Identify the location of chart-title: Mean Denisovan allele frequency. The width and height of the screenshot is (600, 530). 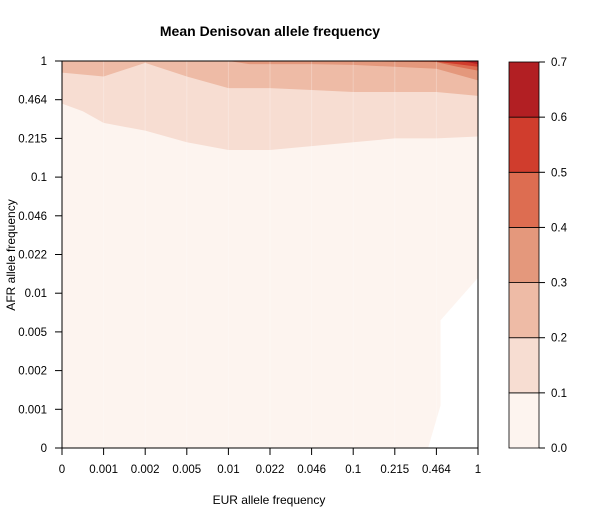
(270, 31).